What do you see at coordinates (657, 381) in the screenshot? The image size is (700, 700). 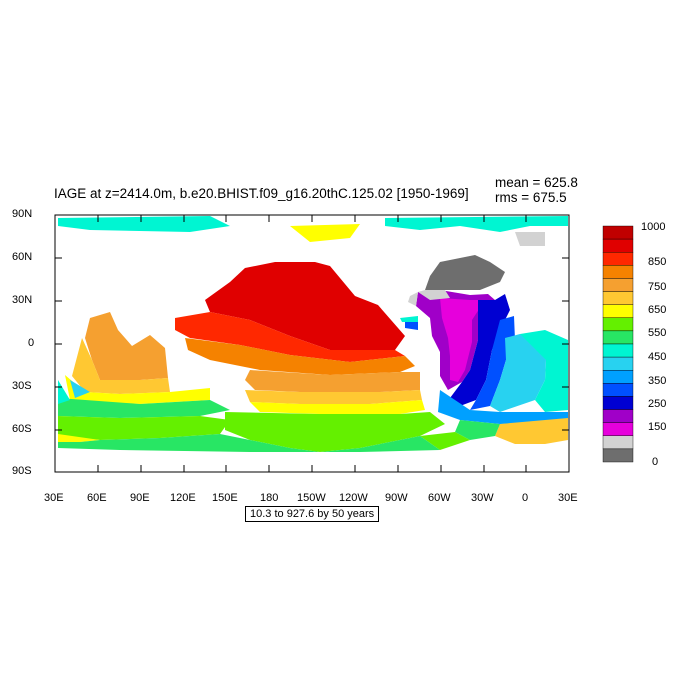 I see `colorbar-label: 350` at bounding box center [657, 381].